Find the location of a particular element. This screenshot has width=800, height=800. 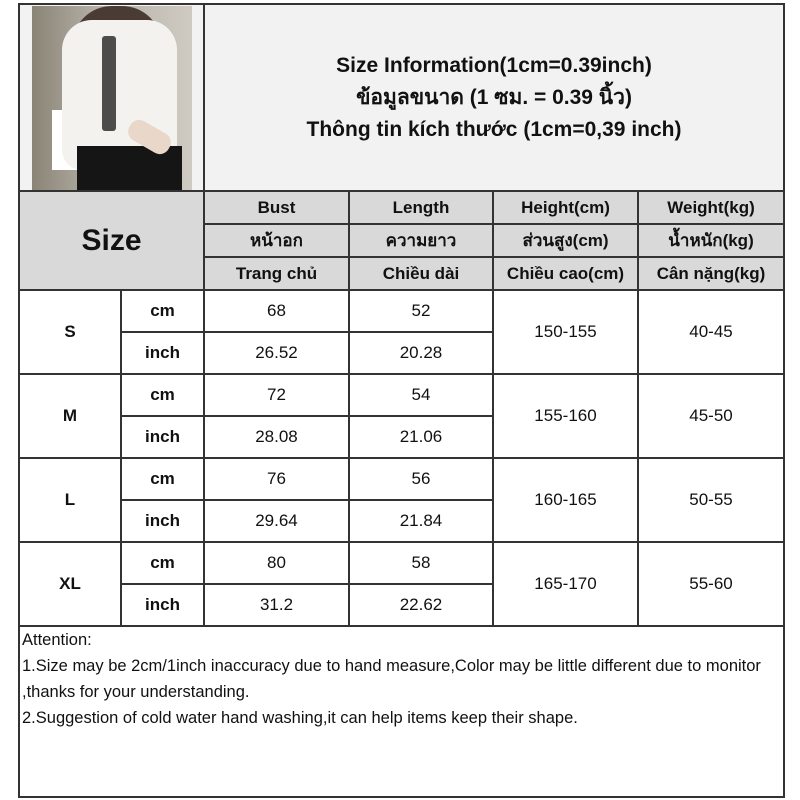

product-photo is located at coordinates (111, 97).